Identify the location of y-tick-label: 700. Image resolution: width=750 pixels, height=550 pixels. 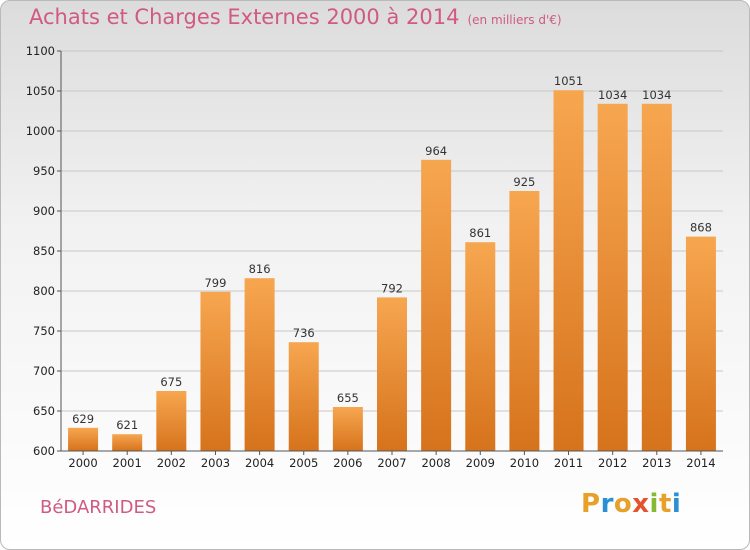
(44, 371).